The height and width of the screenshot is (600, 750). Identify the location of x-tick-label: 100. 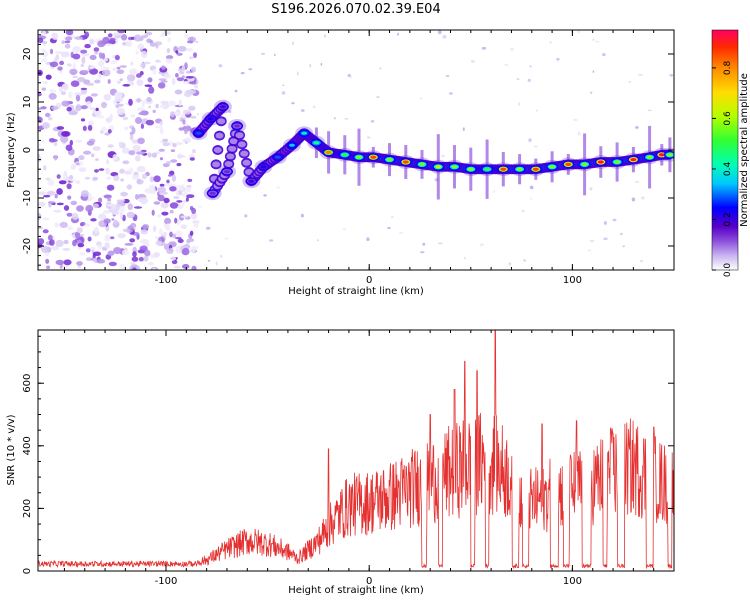
(572, 280).